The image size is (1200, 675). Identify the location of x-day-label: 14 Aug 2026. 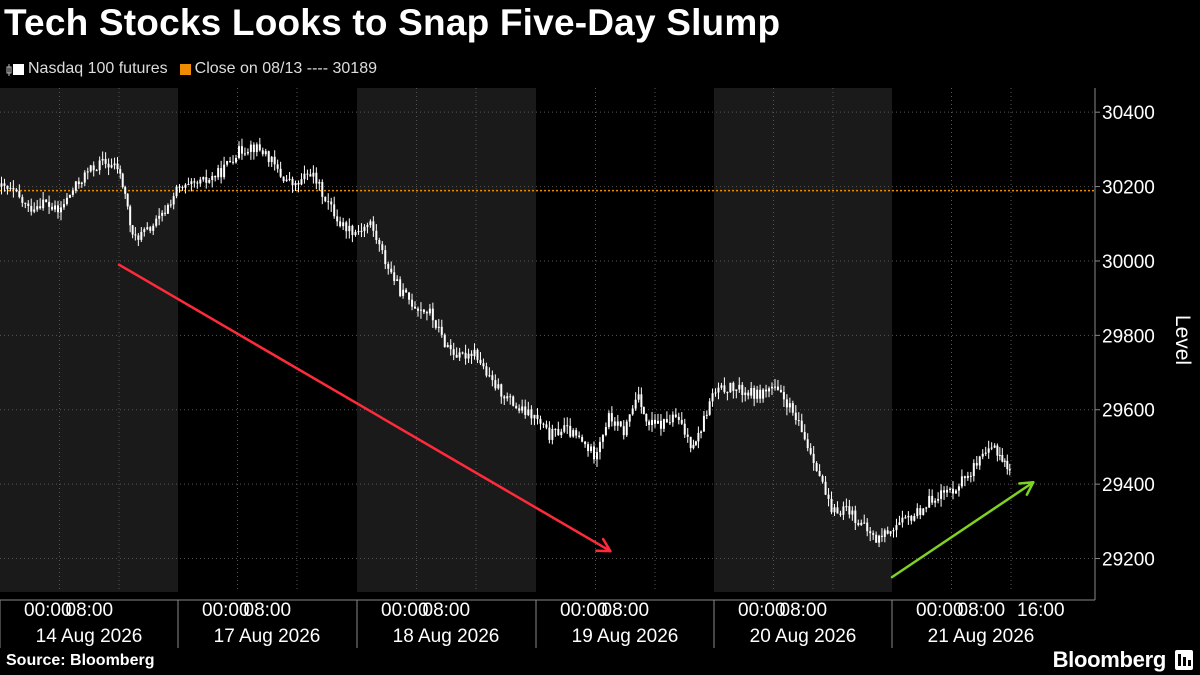
(89, 636).